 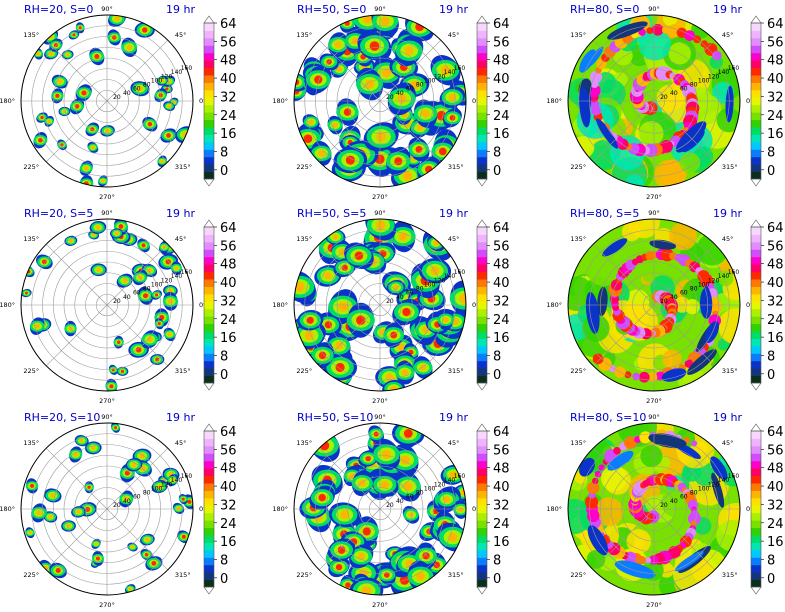 What do you see at coordinates (775, 228) in the screenshot?
I see `colorbar-tick-label: 64` at bounding box center [775, 228].